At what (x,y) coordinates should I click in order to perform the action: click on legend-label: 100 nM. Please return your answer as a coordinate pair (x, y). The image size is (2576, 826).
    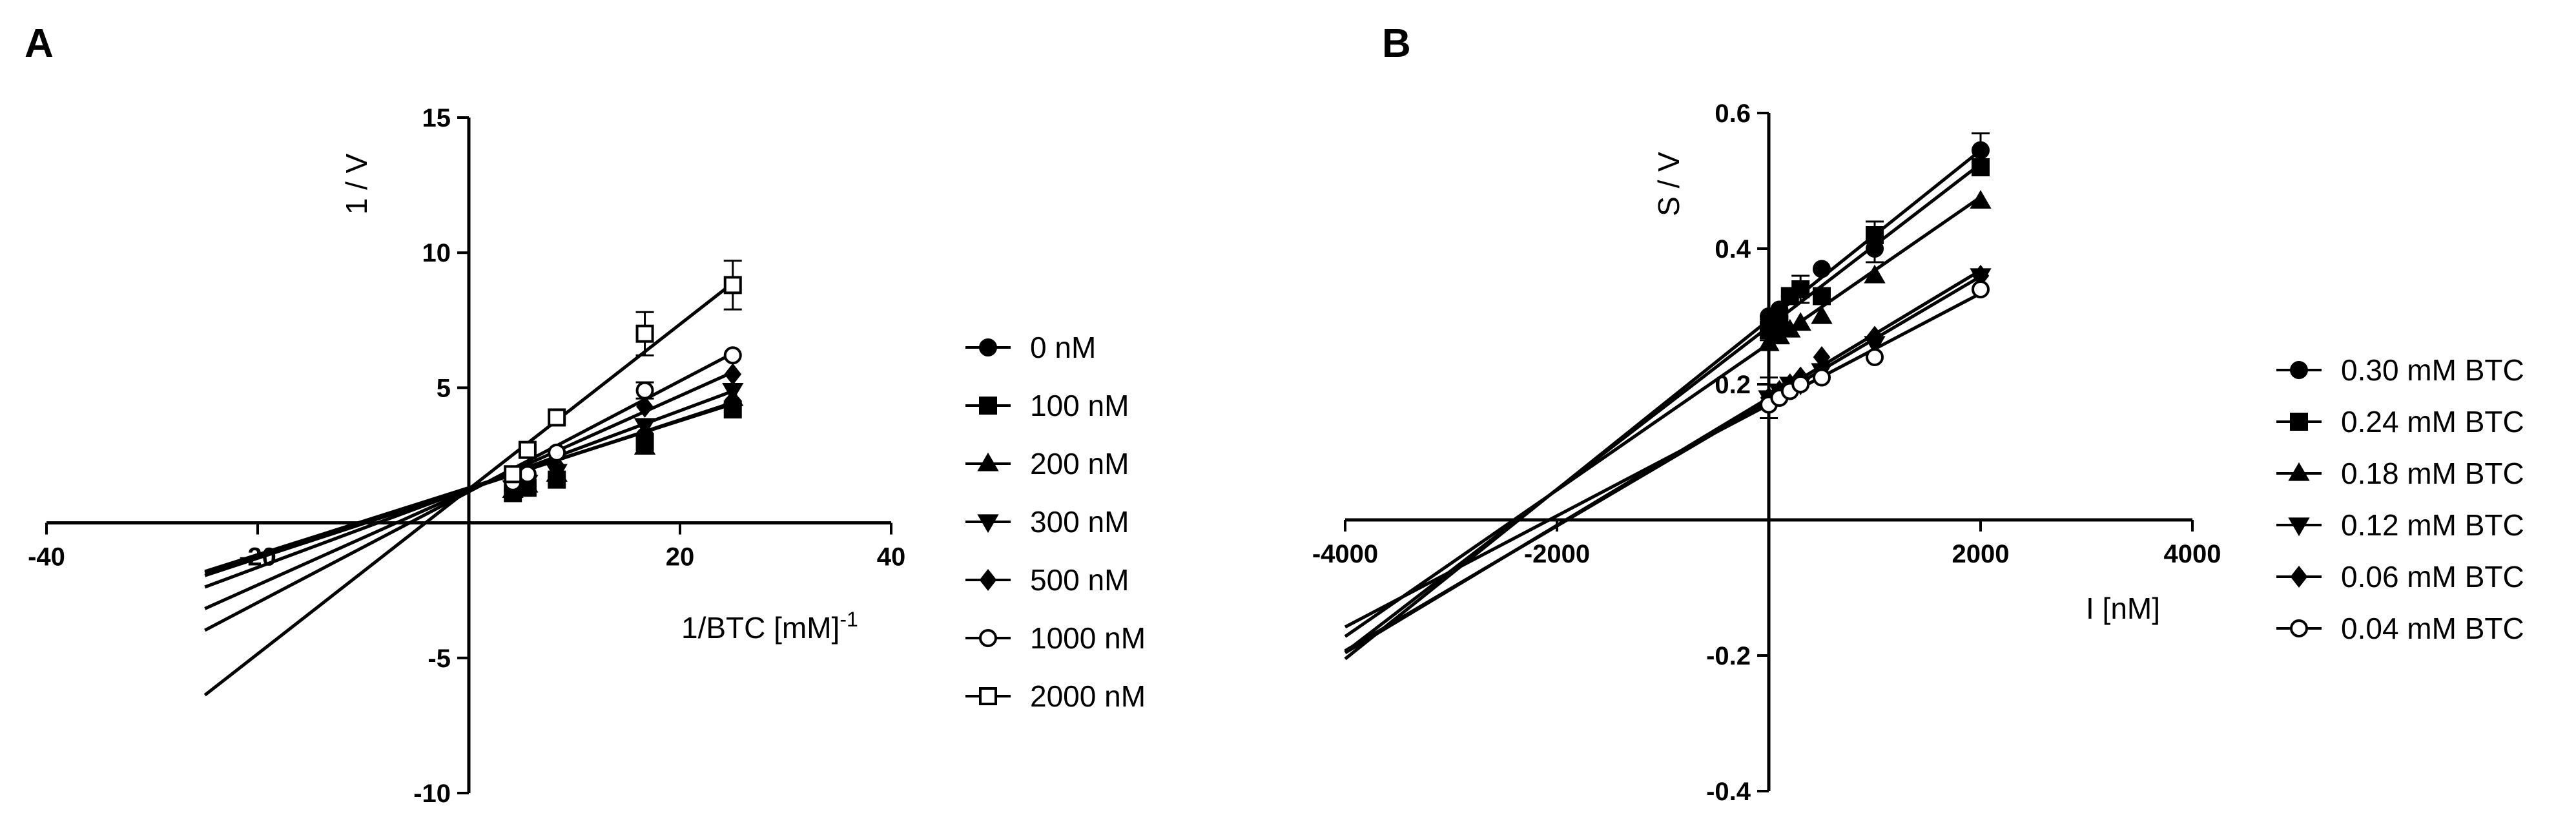
    Looking at the image, I should click on (1079, 405).